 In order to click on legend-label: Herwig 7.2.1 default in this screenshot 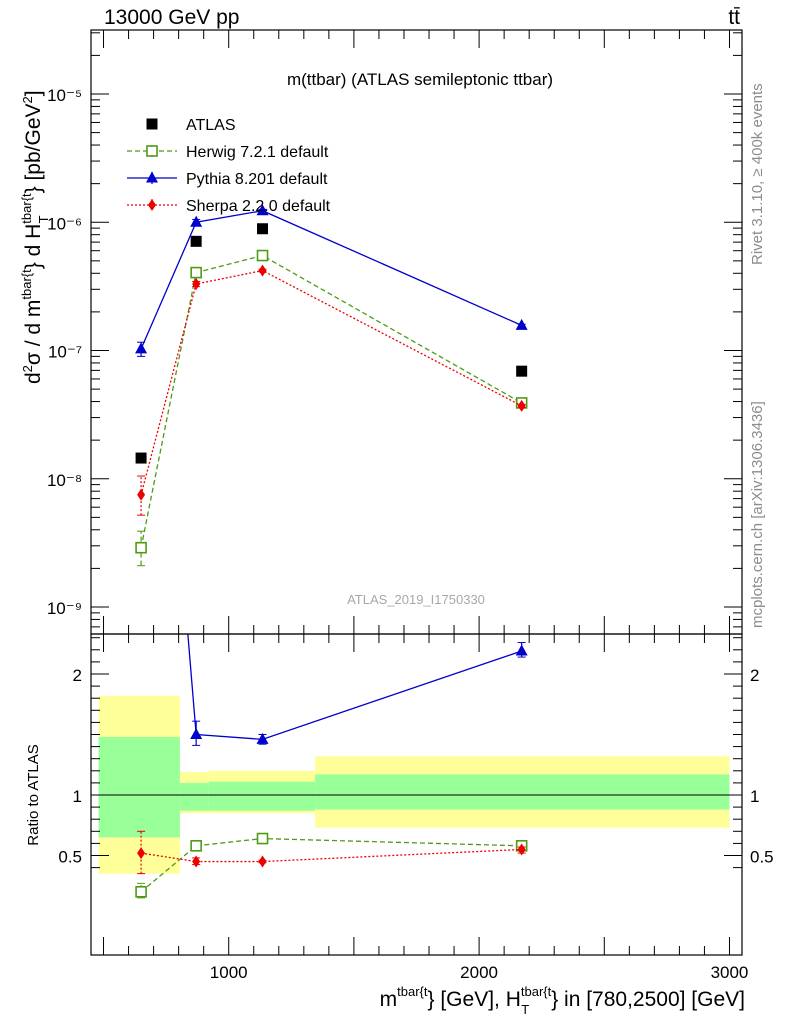, I will do `click(257, 152)`.